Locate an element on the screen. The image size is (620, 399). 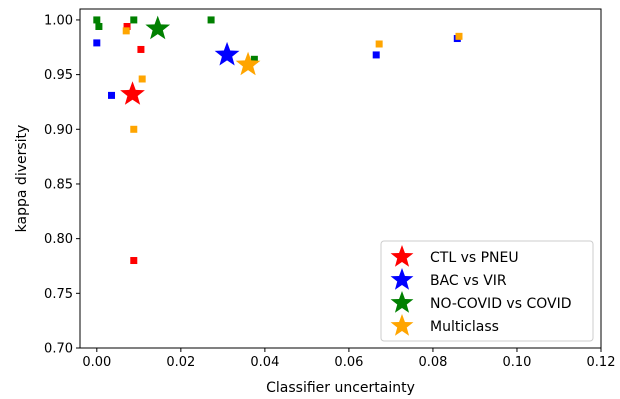
y-tick-label: 0.75 is located at coordinates (58, 294).